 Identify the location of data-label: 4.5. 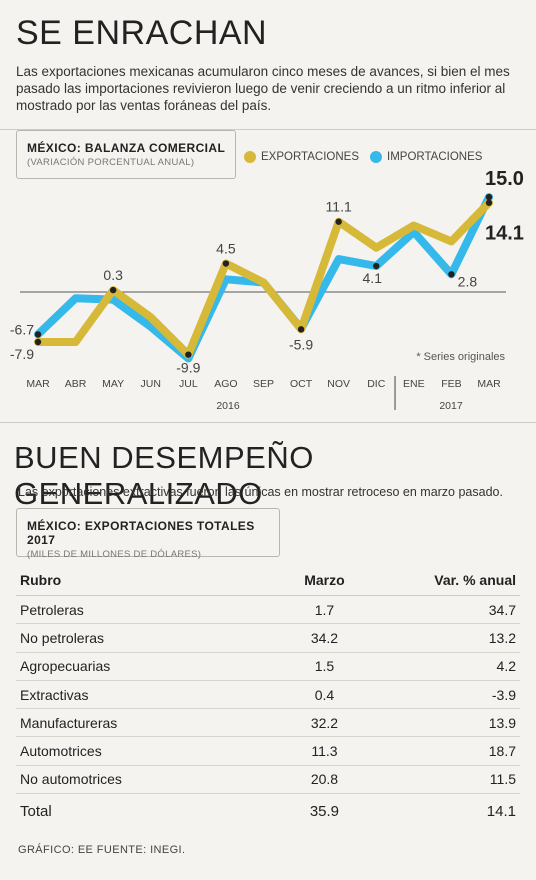
(226, 249).